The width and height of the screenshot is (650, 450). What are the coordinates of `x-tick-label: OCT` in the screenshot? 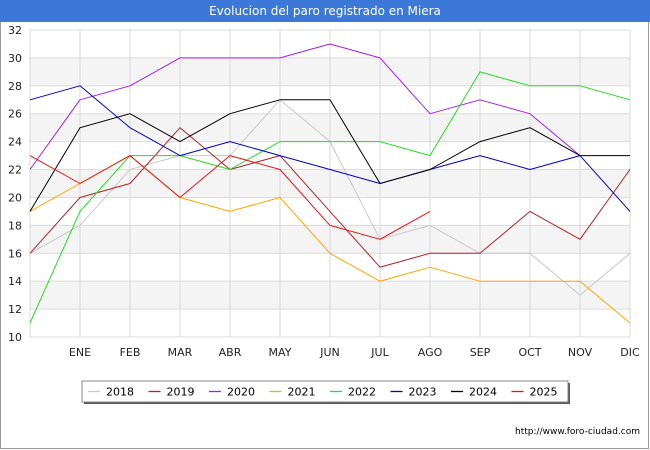 It's located at (529, 352).